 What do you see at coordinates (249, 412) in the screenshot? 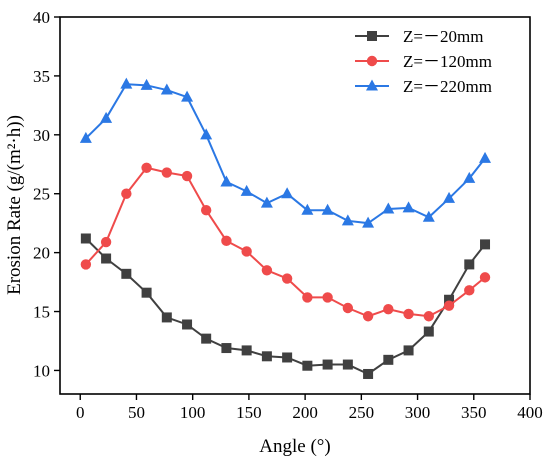
I see `x-tick-label: 150` at bounding box center [249, 412].